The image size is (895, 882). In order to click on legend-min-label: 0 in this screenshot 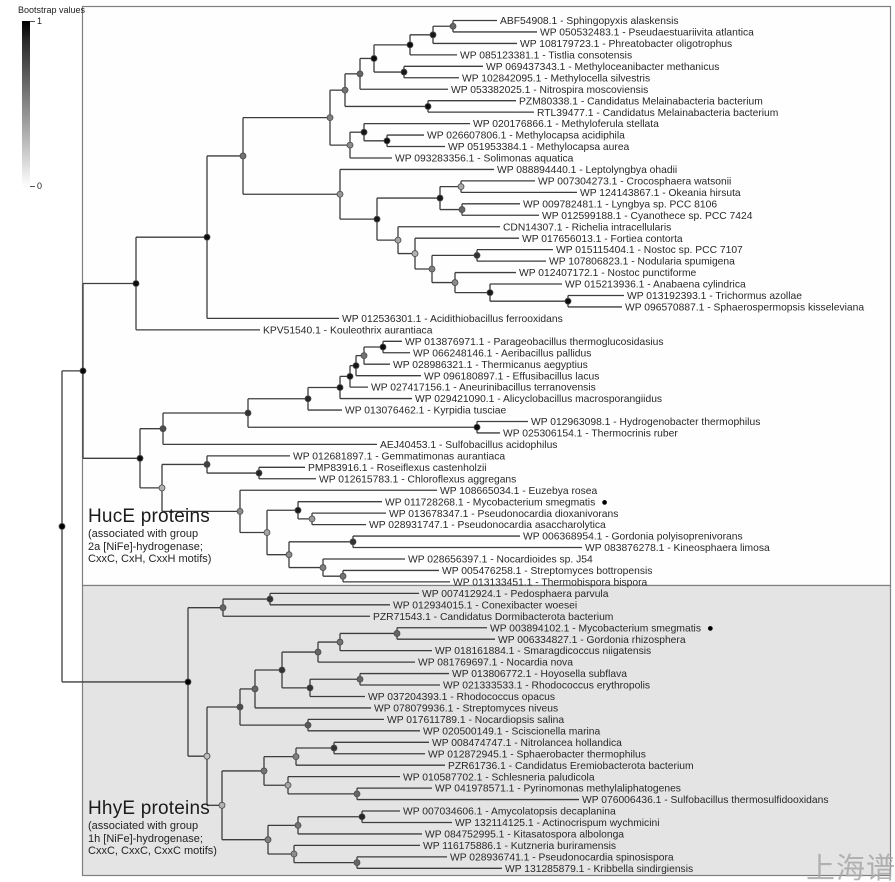, I will do `click(40, 186)`.